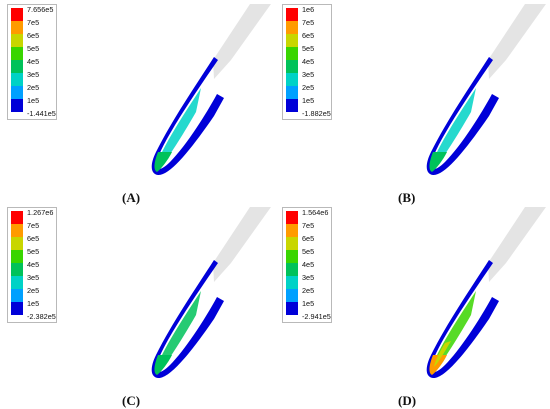  I want to click on legend-value-label: -2.941e5, so click(316, 316).